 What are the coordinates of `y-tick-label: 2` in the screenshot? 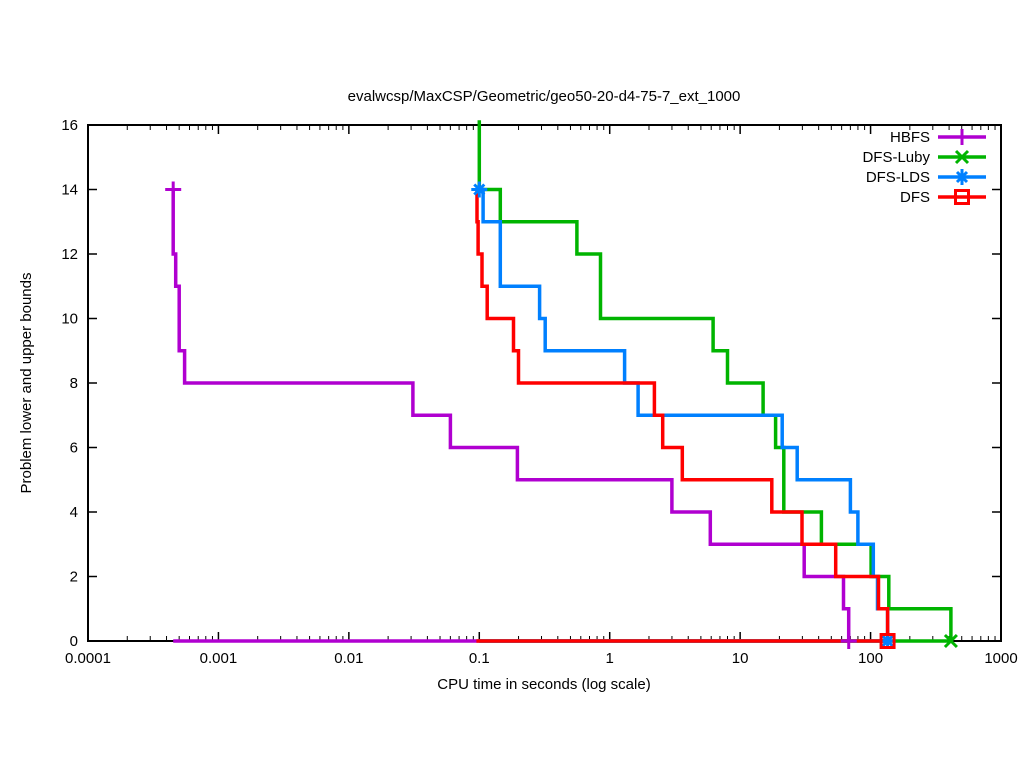 It's located at (74, 577).